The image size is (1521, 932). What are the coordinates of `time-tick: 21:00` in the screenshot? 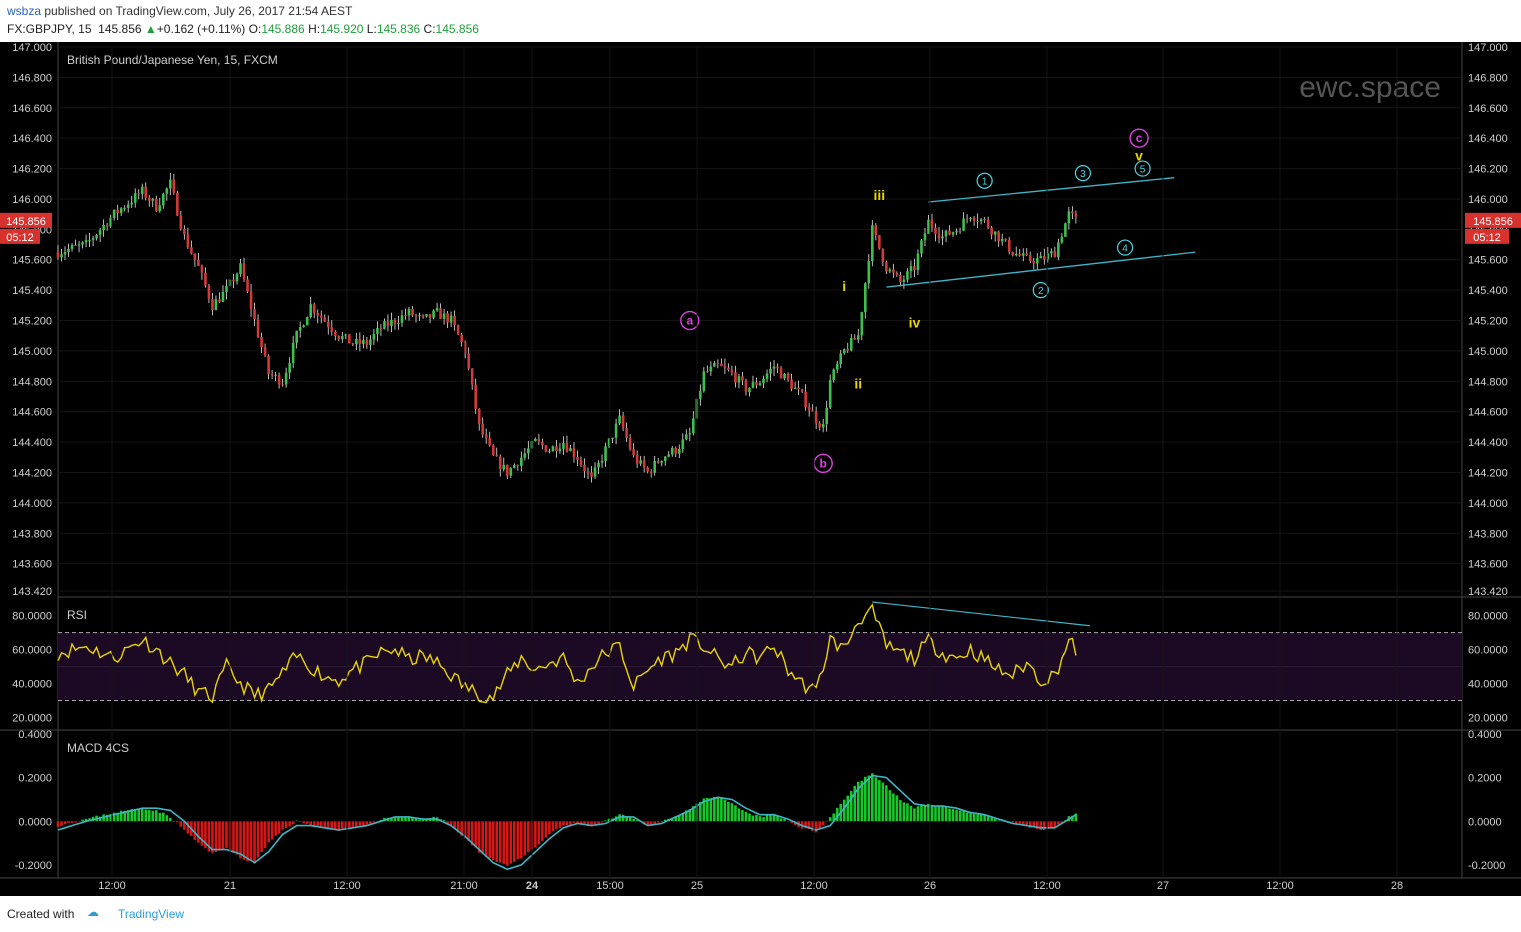 It's located at (464, 886).